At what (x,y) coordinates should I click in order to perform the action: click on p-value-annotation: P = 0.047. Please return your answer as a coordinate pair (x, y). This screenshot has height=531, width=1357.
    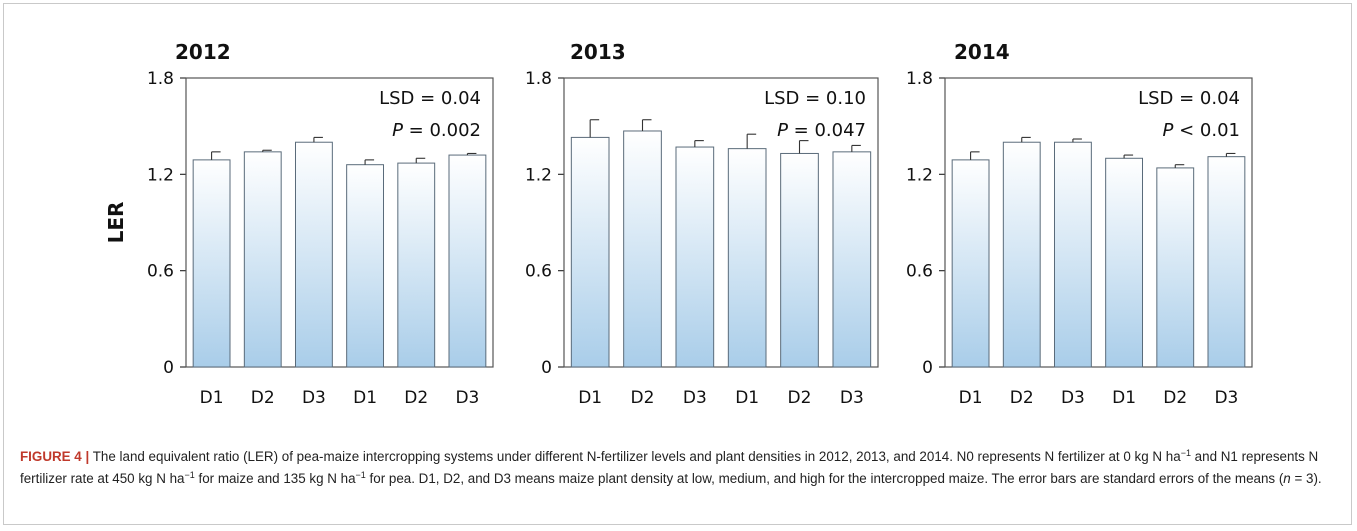
    Looking at the image, I should click on (821, 130).